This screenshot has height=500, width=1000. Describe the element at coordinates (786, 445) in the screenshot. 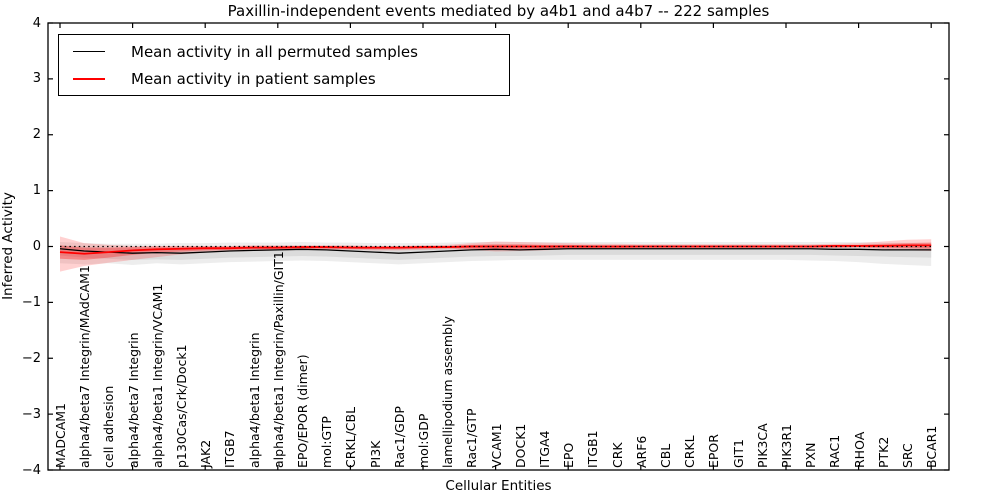

I see `x-tick-label: PIK3R1` at that location.